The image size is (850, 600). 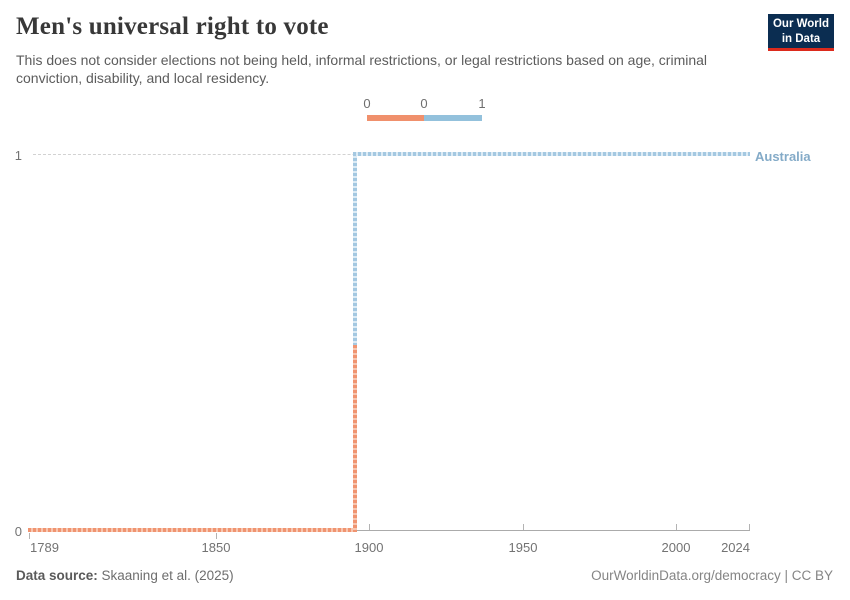 What do you see at coordinates (749, 527) in the screenshot?
I see `x-tick-2024` at bounding box center [749, 527].